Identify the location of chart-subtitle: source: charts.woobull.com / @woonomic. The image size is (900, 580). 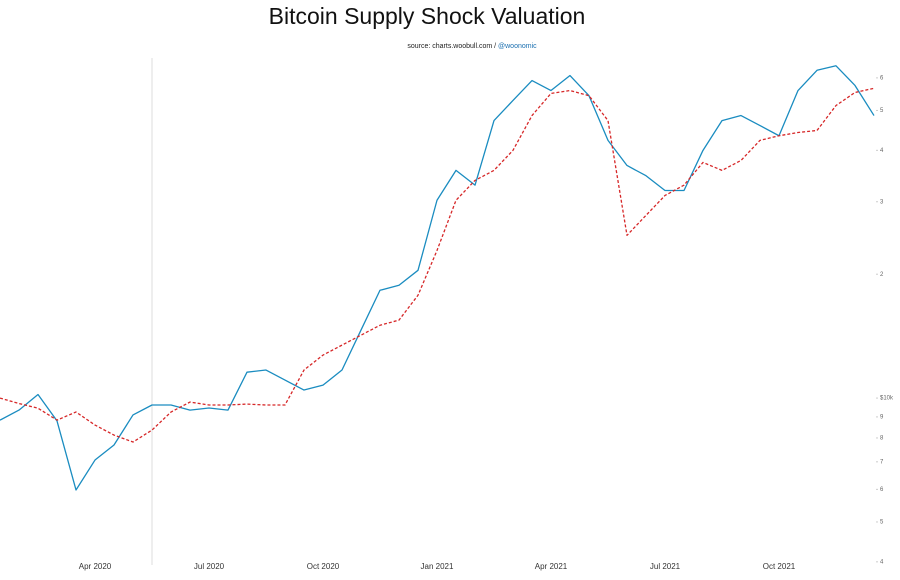
(472, 46).